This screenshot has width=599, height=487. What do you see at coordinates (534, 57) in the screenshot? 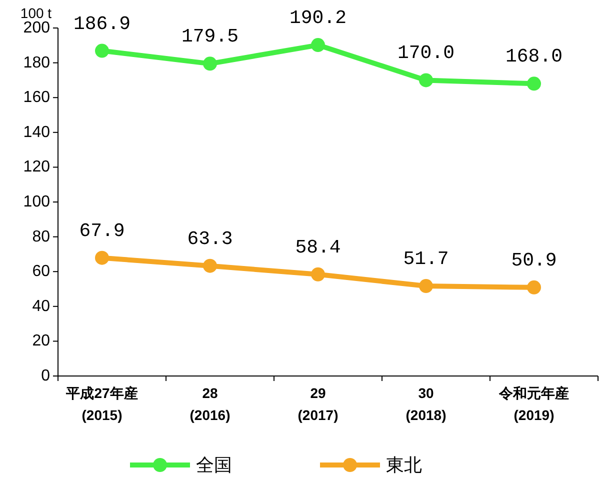
I see `data-label: 168.0` at bounding box center [534, 57].